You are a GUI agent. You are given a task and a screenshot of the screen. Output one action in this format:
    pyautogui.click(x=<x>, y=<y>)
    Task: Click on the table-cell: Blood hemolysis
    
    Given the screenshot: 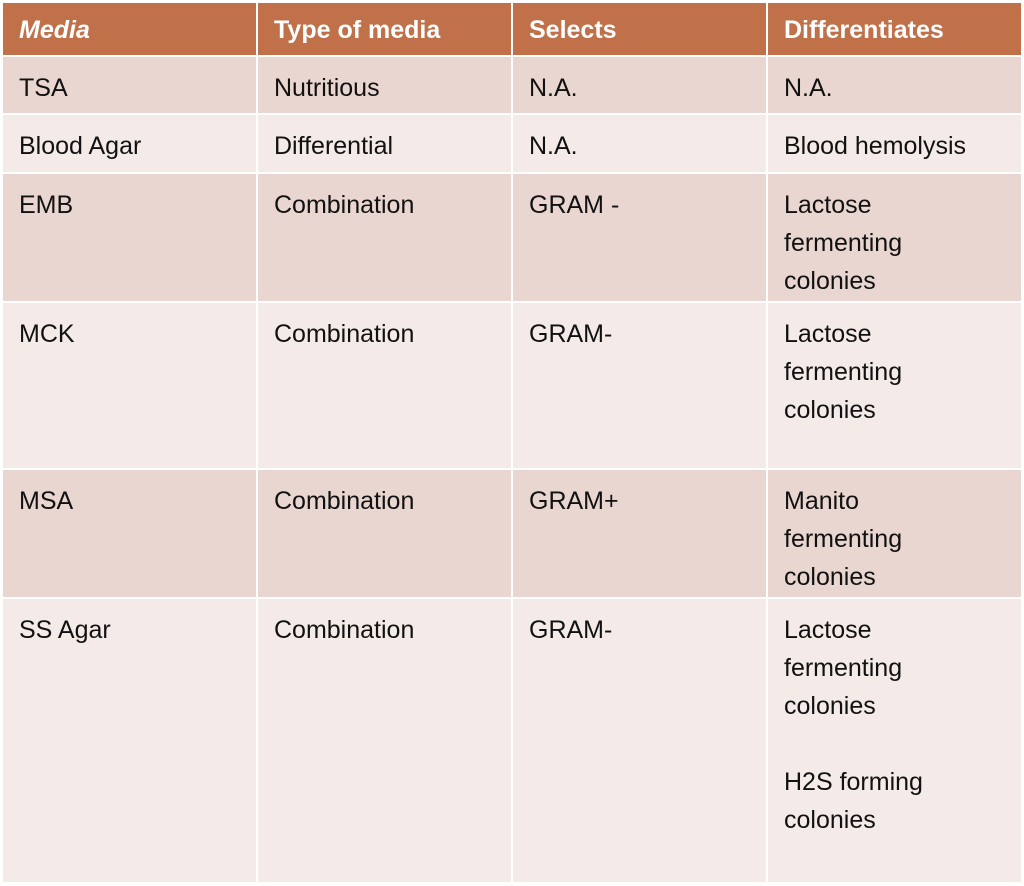 What is the action you would take?
    pyautogui.click(x=894, y=144)
    